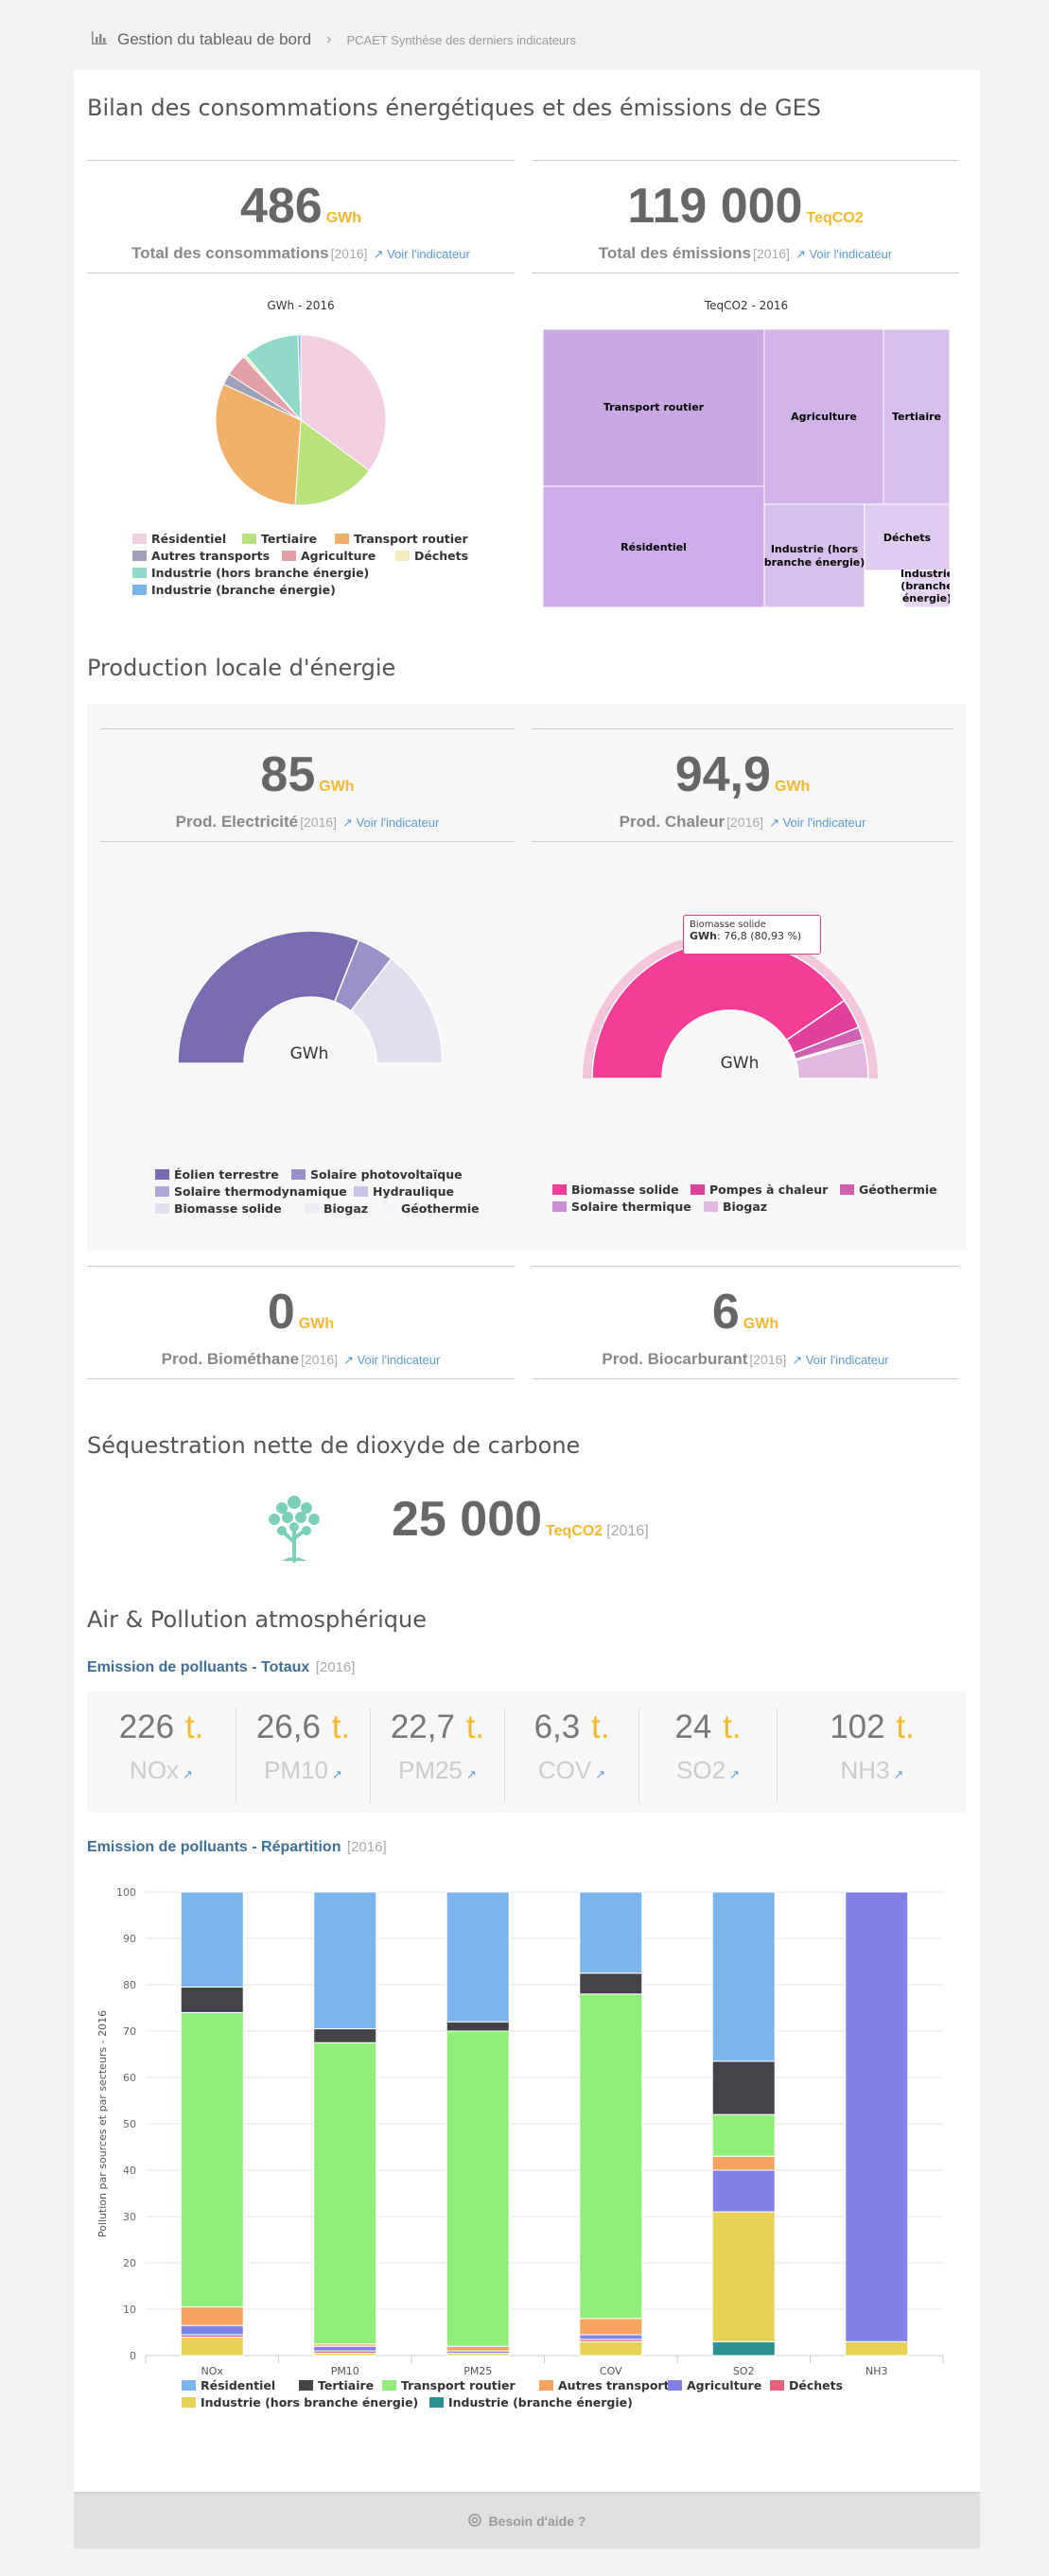  I want to click on bar-segment-nox-transport-routier, so click(212, 2160).